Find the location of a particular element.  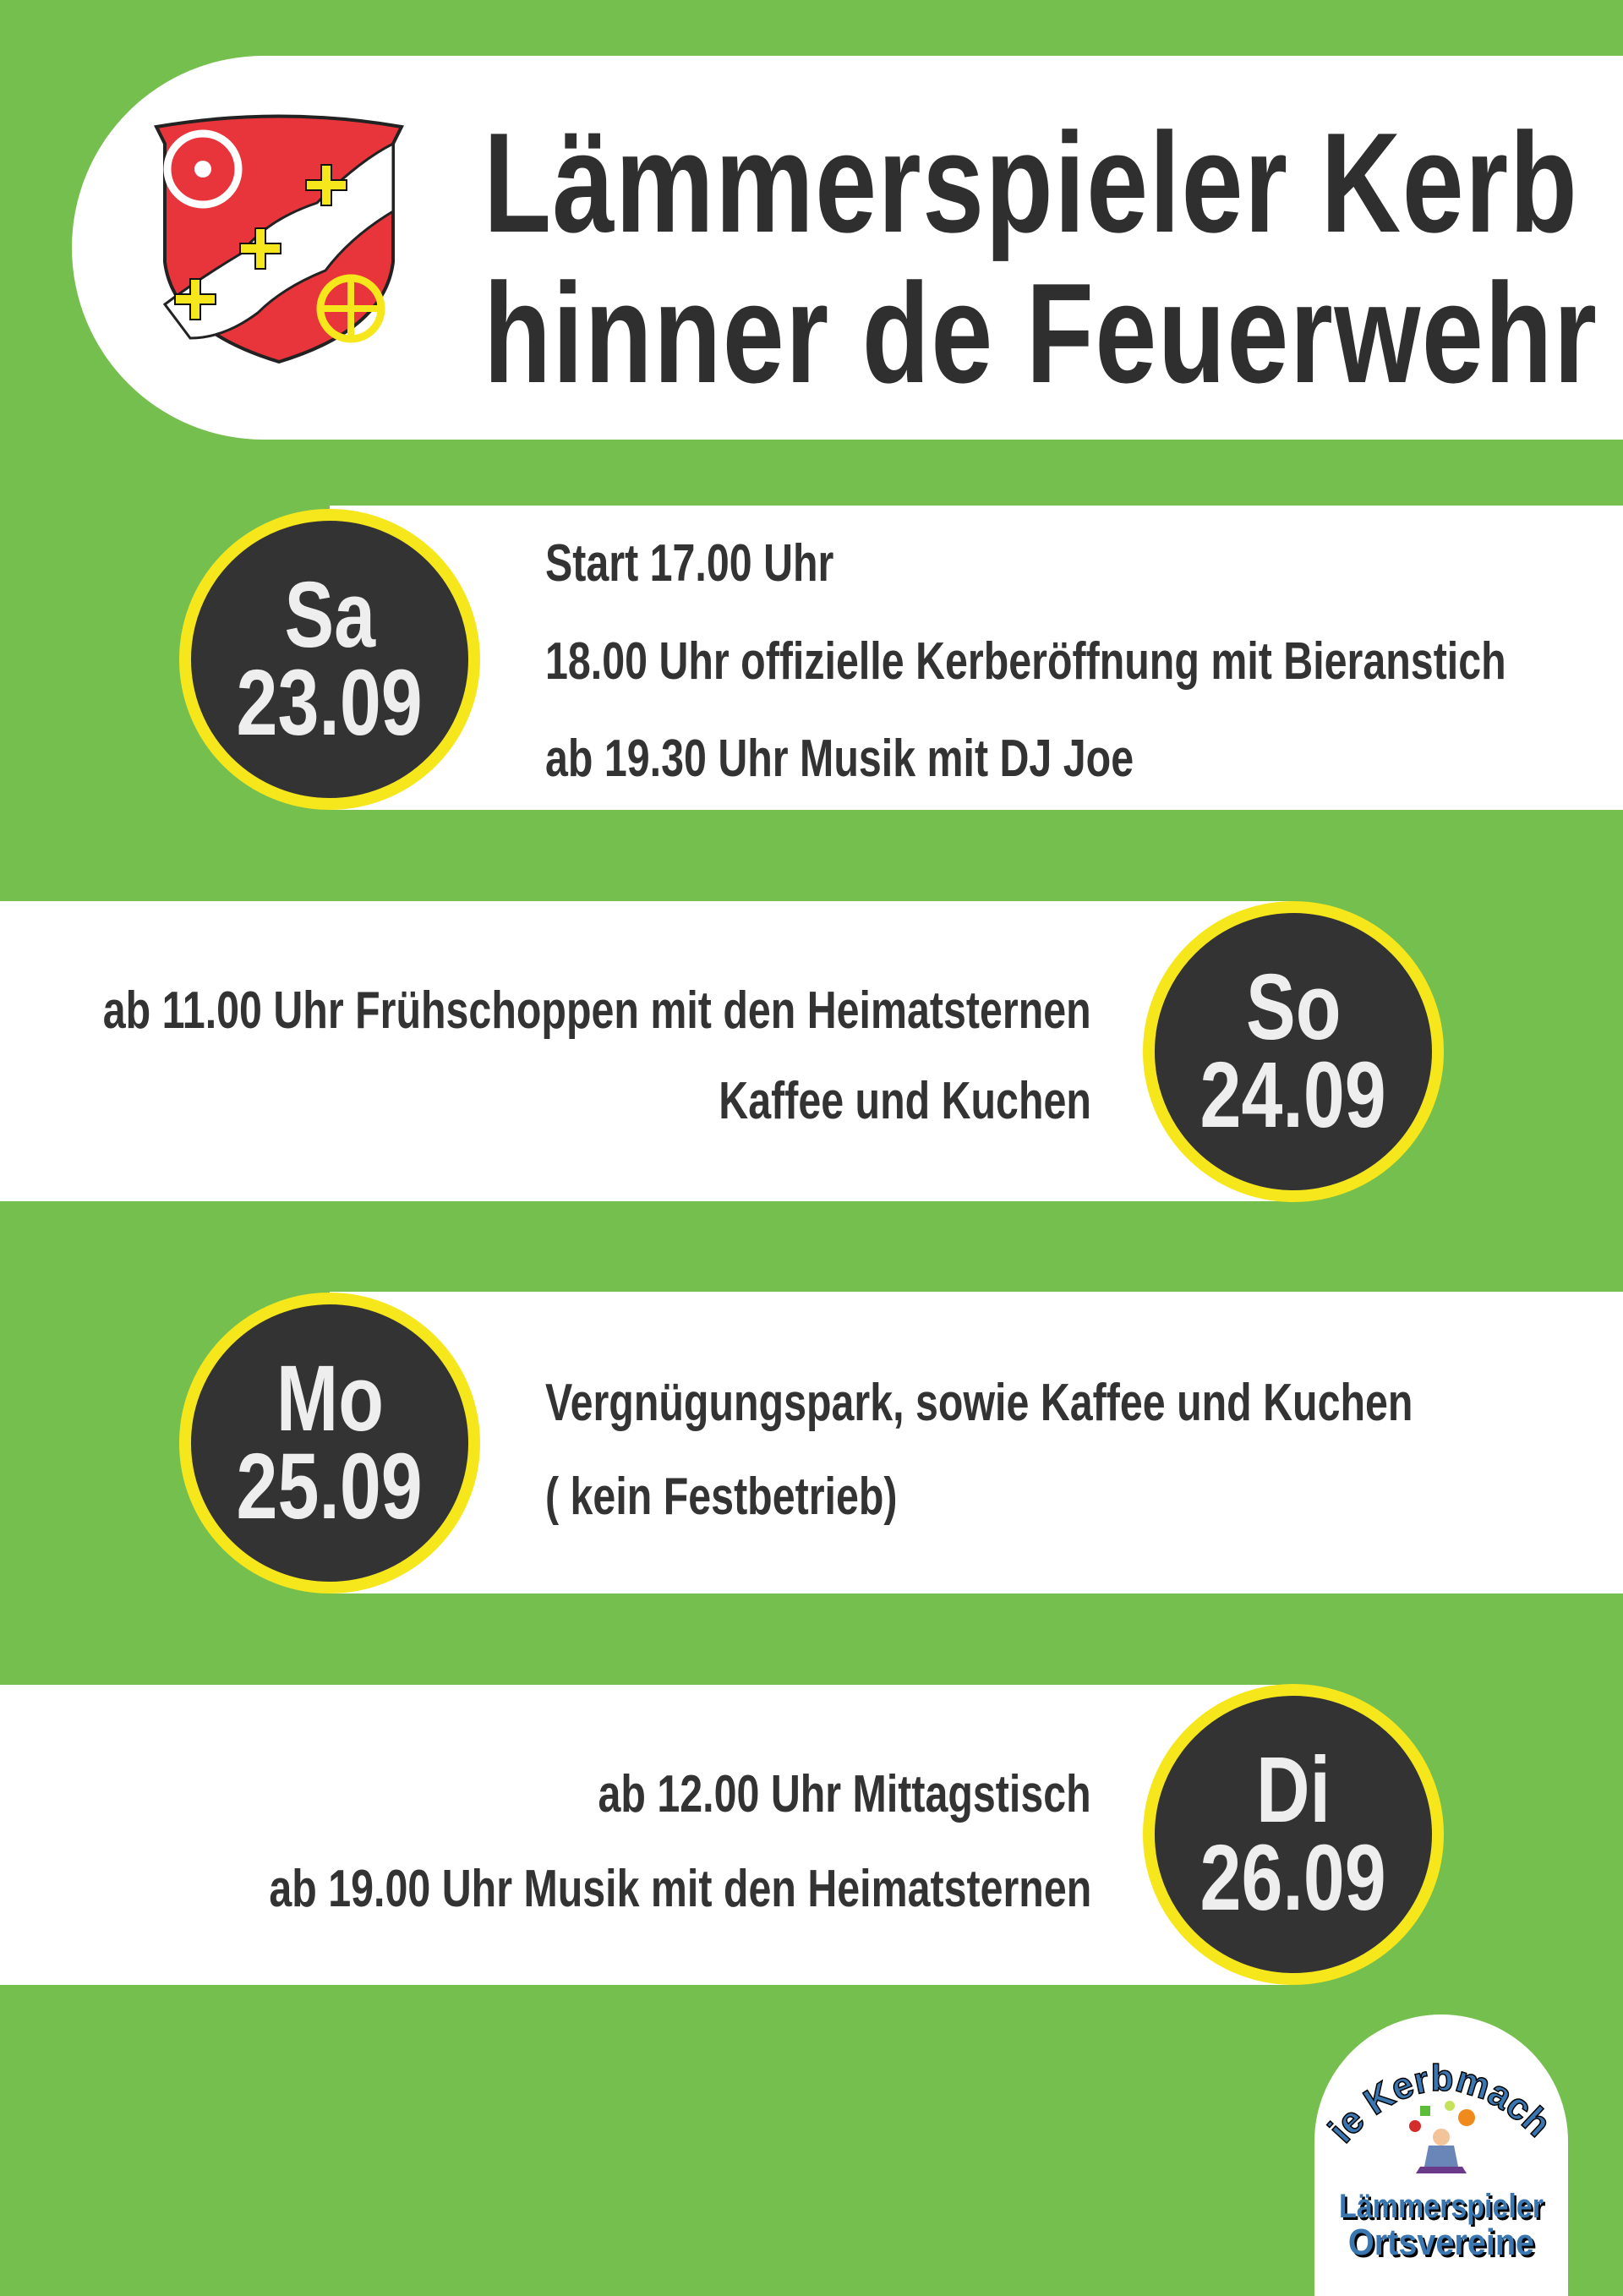

logo-line-1: Lämmerspieler is located at coordinates (1442, 2206).